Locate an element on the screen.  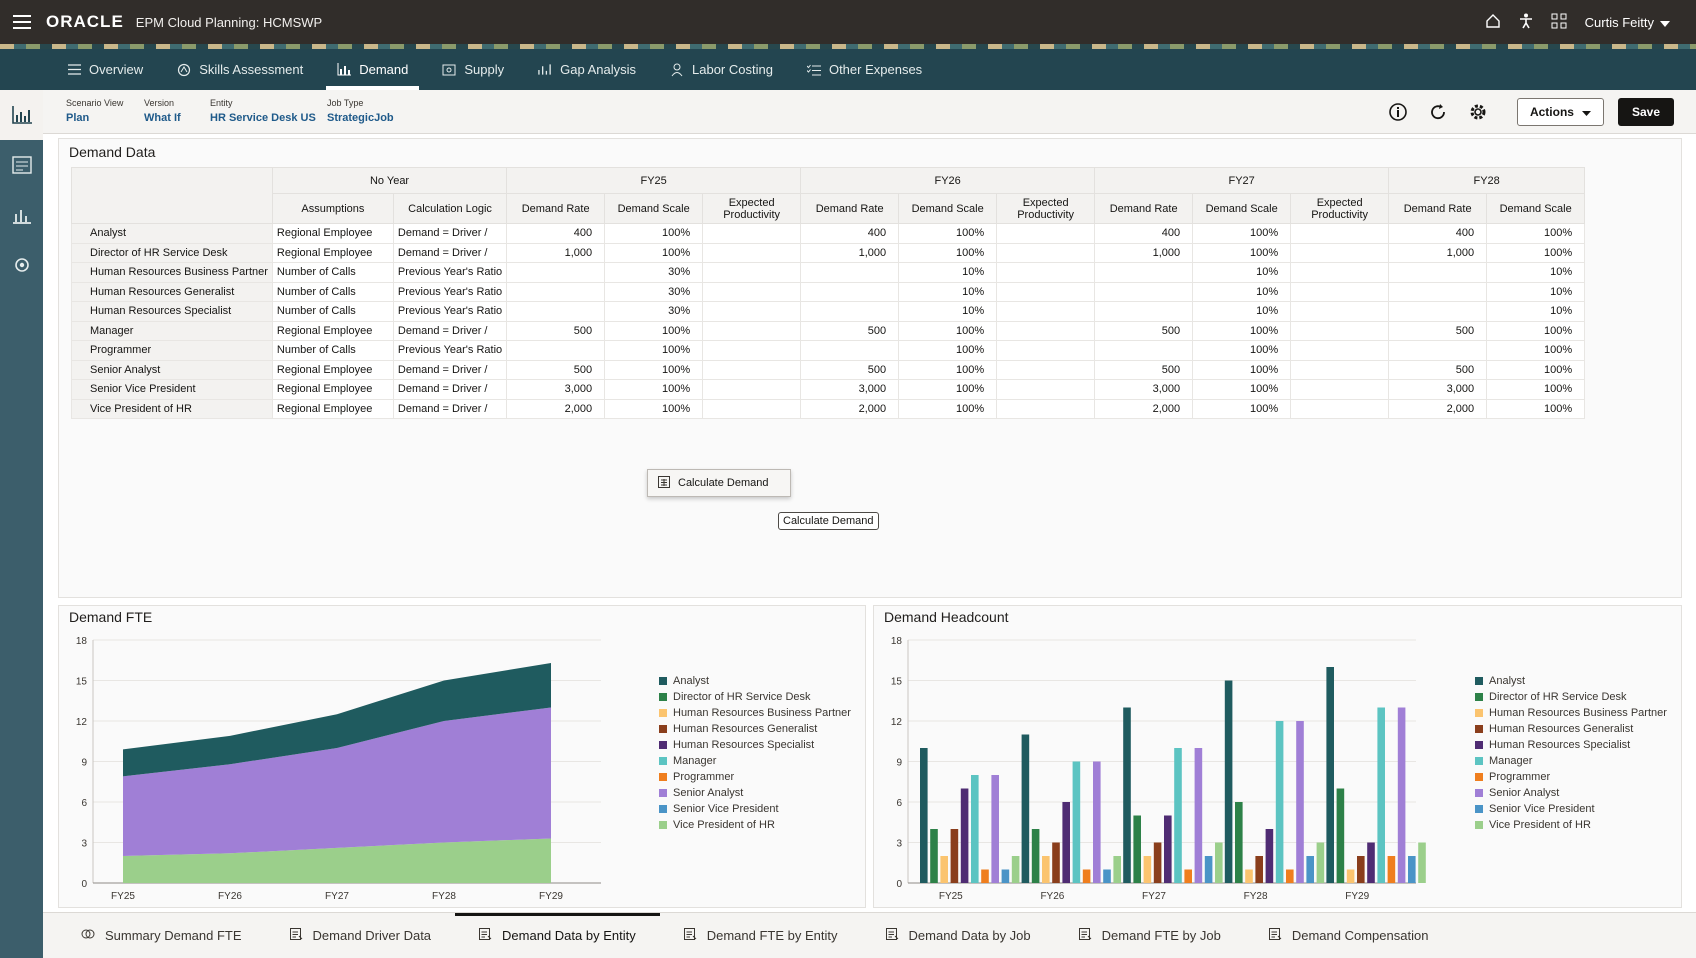
bottom-tab-demand-data-by-job: Demand Data by Job is located at coordinates (958, 935).